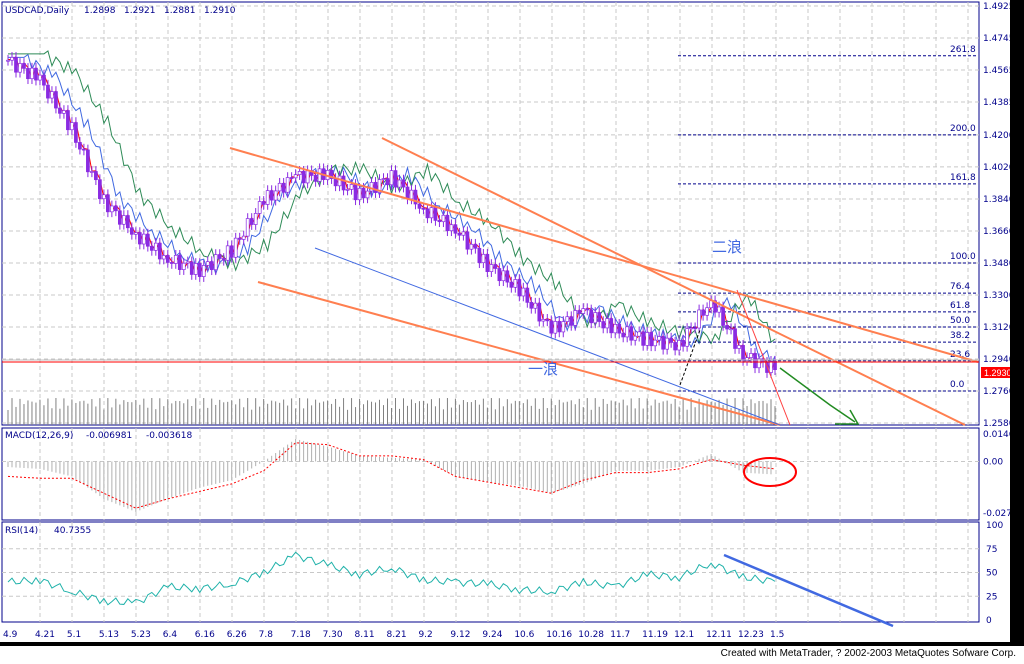 This screenshot has height=664, width=1024. Describe the element at coordinates (109, 436) in the screenshot. I see `macd-value1: -0.006981` at that location.